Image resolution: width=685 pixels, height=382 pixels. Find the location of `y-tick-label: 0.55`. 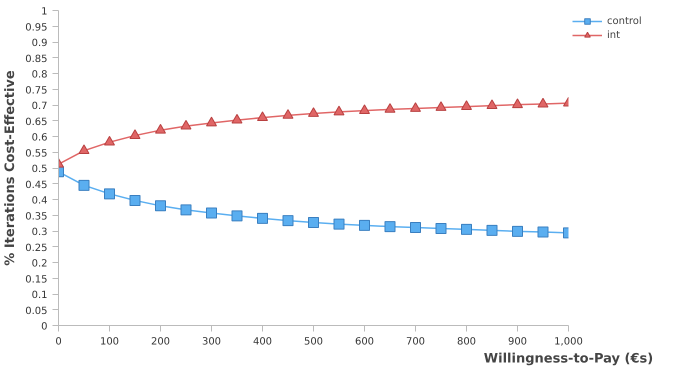

y-tick-label: 0.55 is located at coordinates (36, 154).